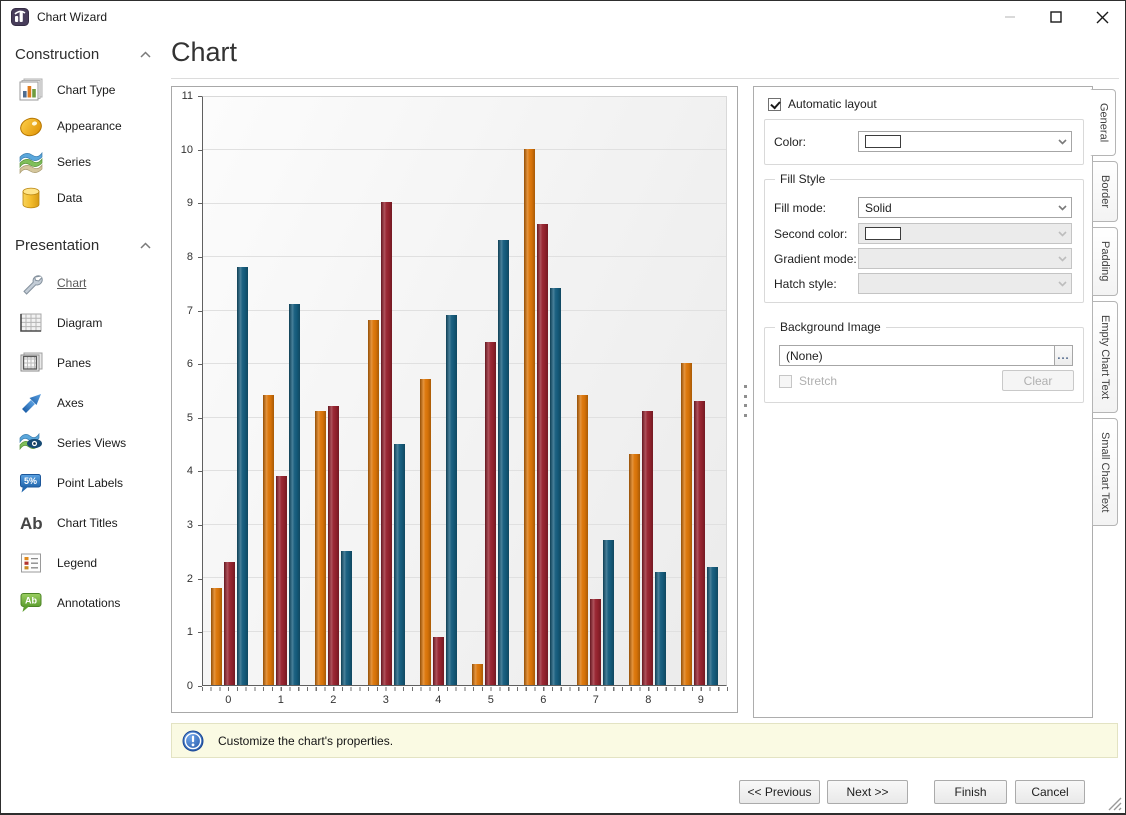  I want to click on cancel-button: Cancel, so click(1050, 792).